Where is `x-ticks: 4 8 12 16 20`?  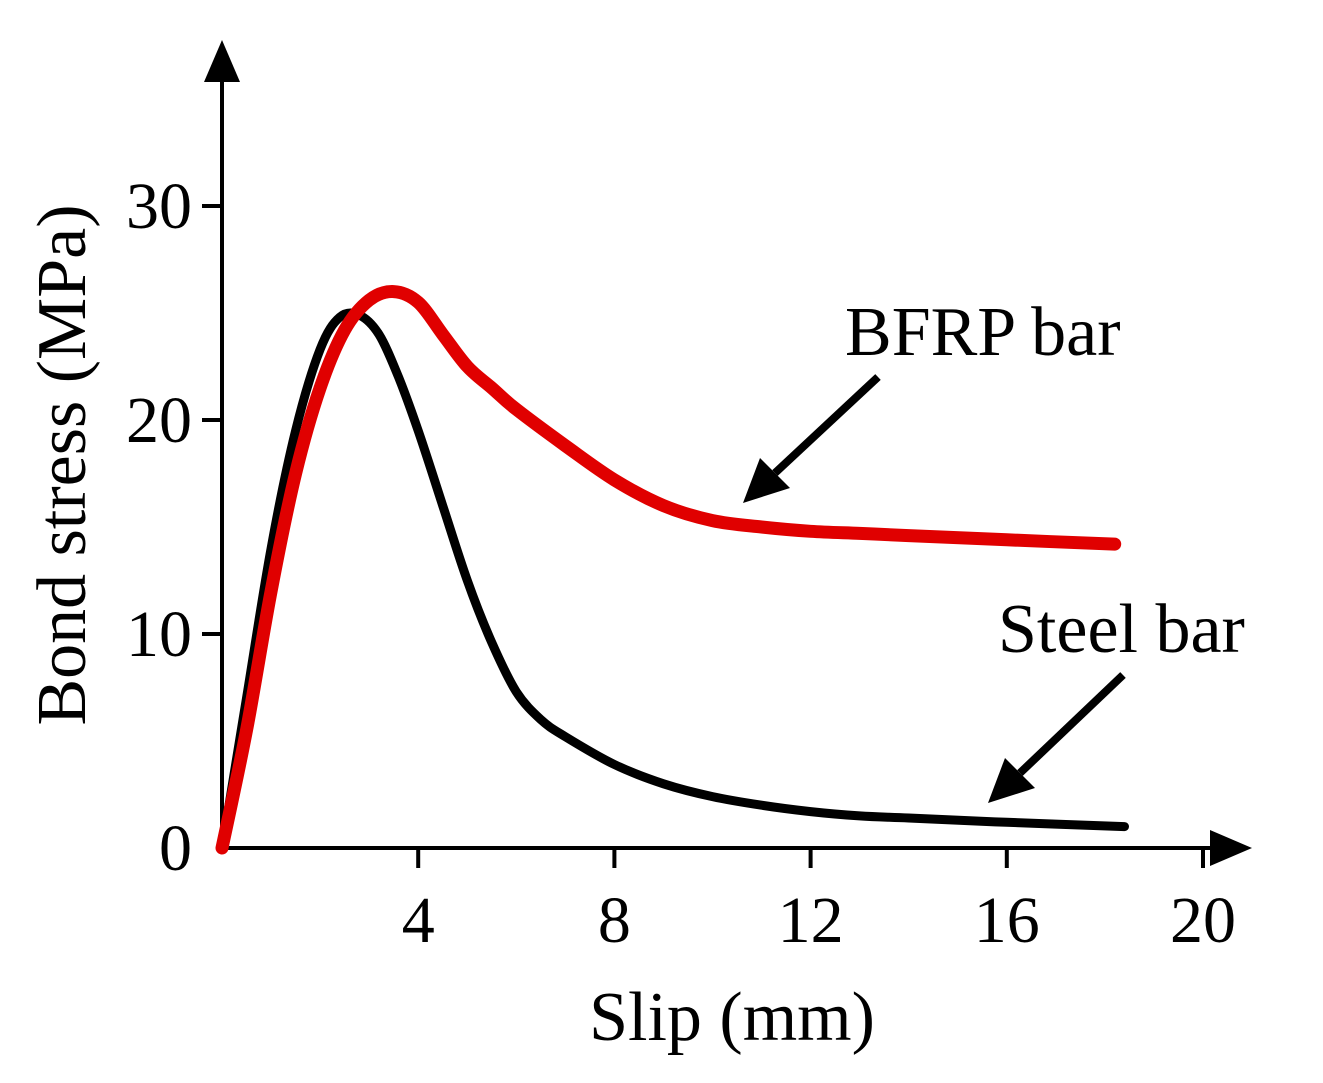
x-ticks: 4 8 12 16 20 is located at coordinates (819, 902).